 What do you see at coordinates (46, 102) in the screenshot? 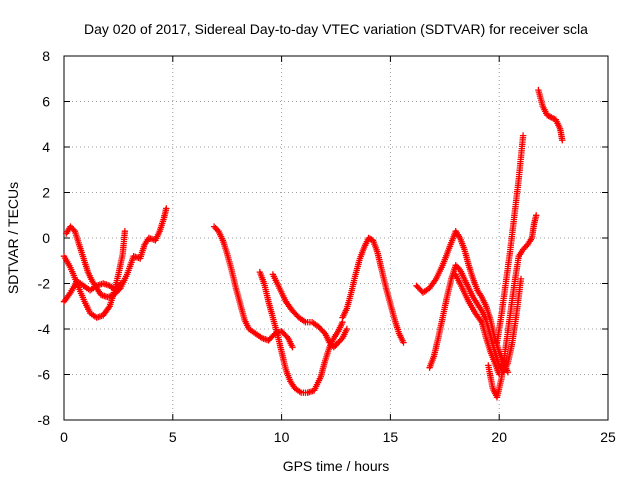
I see `y-tick-label: 6` at bounding box center [46, 102].